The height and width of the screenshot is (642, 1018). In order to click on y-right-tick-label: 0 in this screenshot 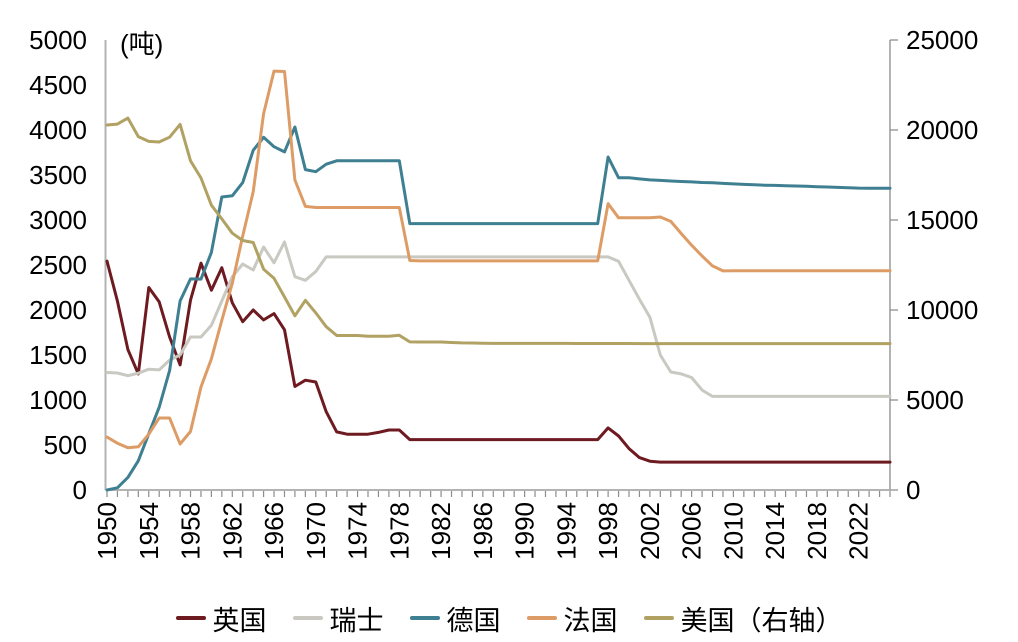, I will do `click(913, 490)`.